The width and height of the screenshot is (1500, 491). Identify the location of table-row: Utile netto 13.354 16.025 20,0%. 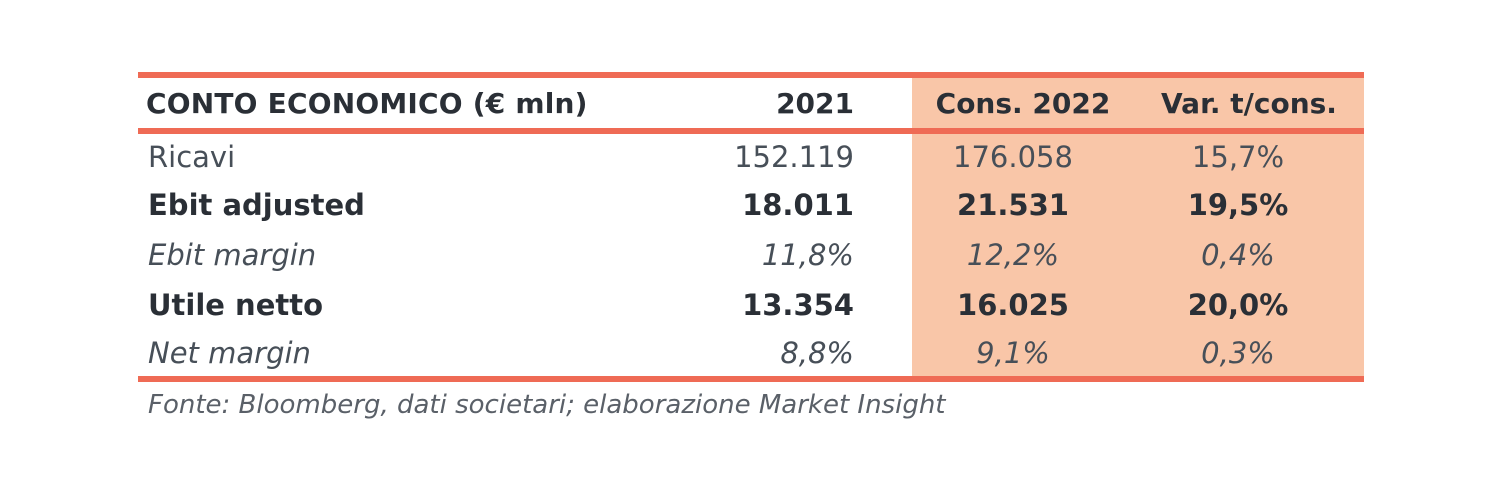
(751, 304).